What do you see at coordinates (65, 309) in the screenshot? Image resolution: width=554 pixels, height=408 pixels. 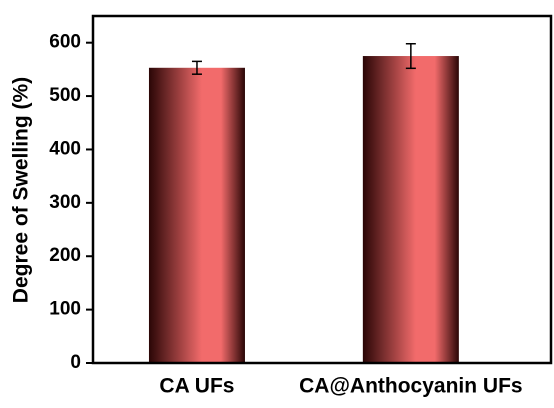 I see `y-tick-label: 100` at bounding box center [65, 309].